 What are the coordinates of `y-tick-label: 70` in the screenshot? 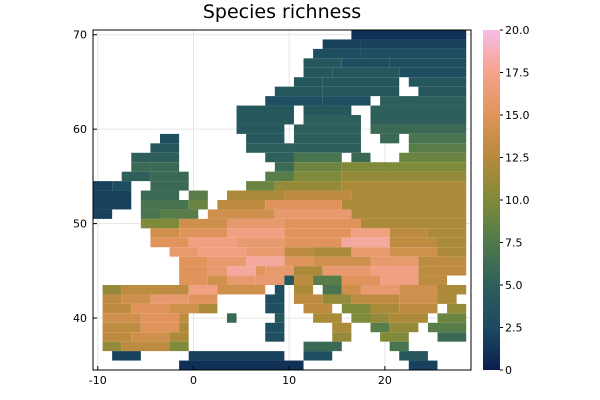 It's located at (80, 35).